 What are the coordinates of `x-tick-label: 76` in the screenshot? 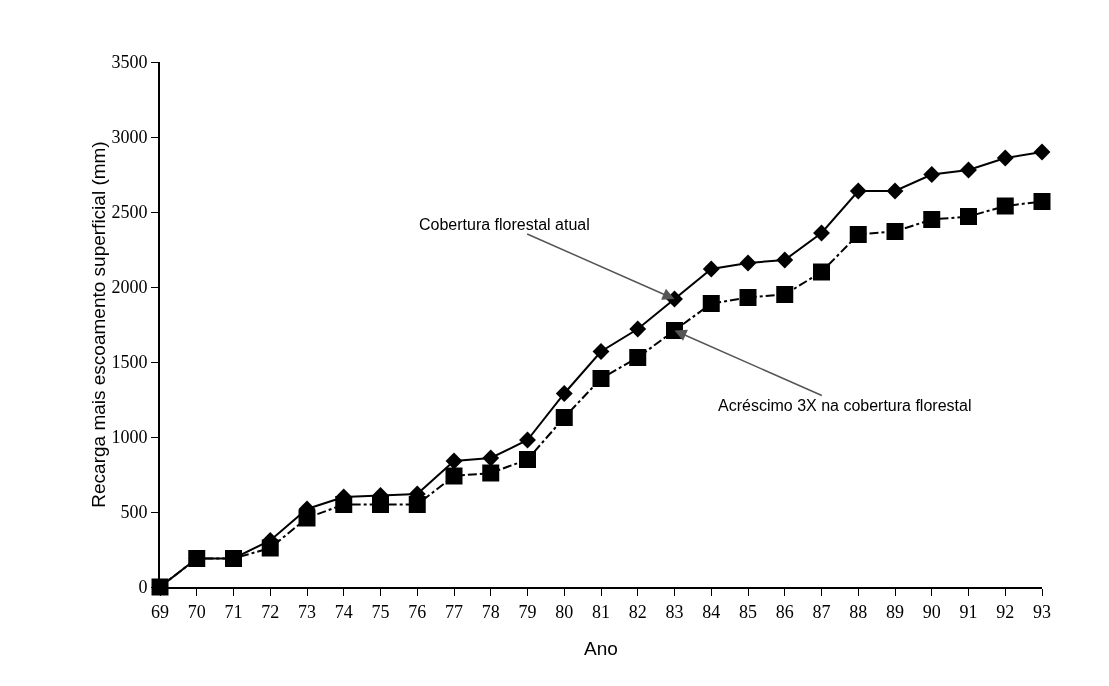 It's located at (417, 611).